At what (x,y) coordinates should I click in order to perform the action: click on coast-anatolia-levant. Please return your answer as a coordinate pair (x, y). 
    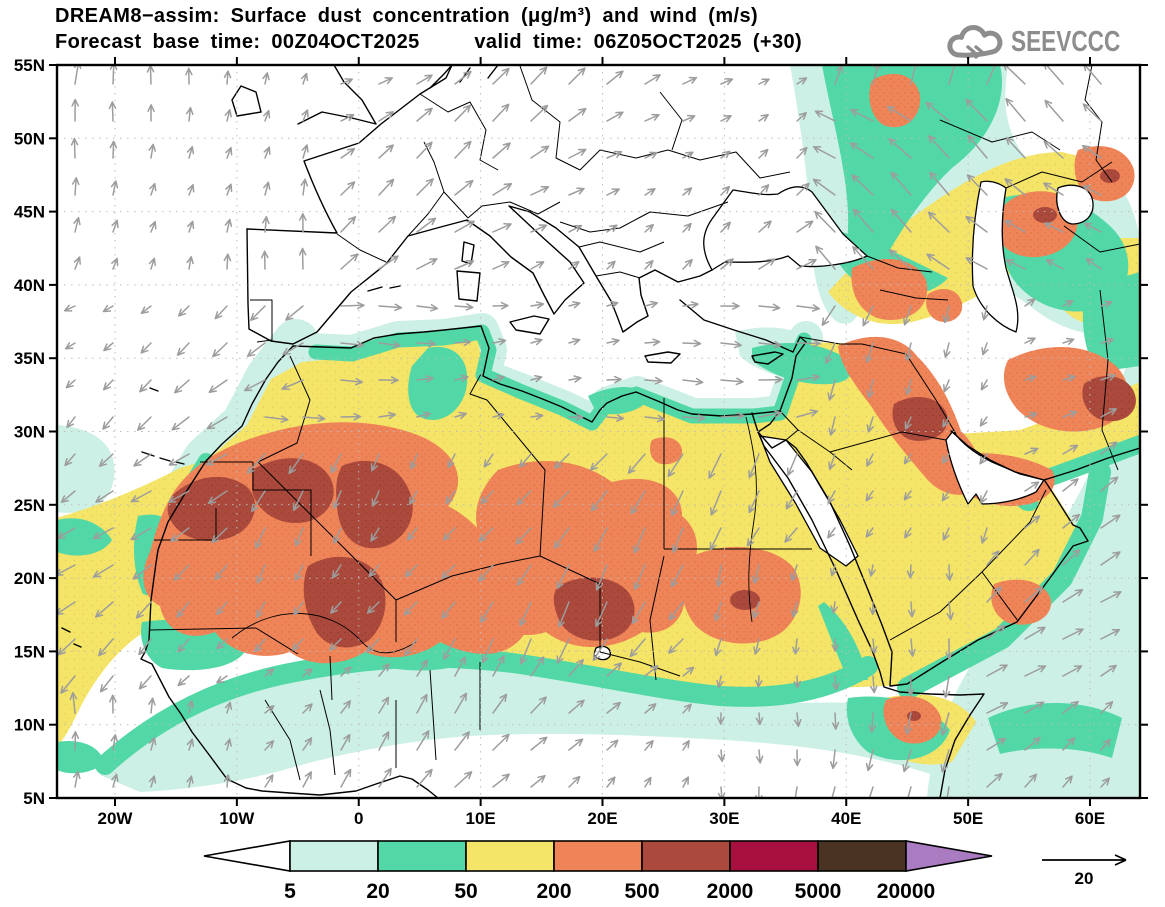
    Looking at the image, I should click on (743, 355).